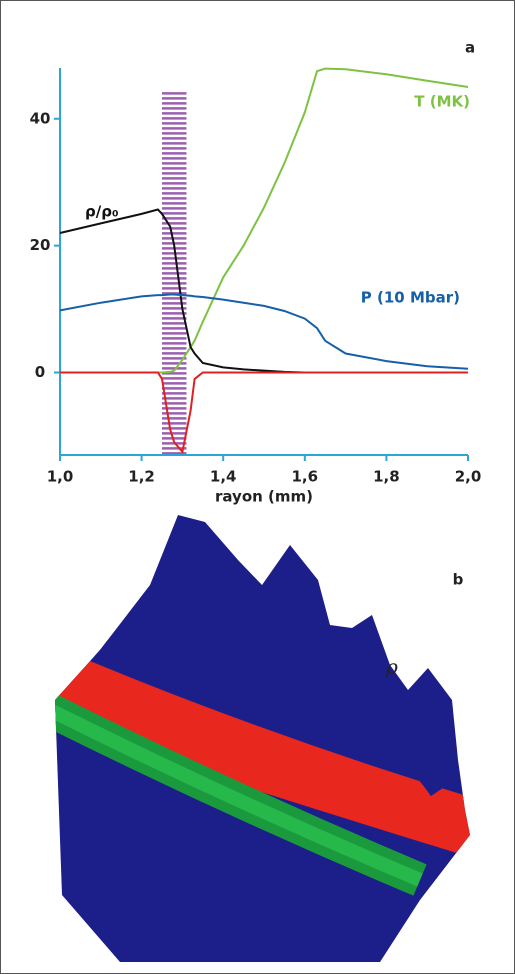 This screenshot has width=515, height=974. What do you see at coordinates (141, 477) in the screenshot?
I see `x-tick-label: 1,2` at bounding box center [141, 477].